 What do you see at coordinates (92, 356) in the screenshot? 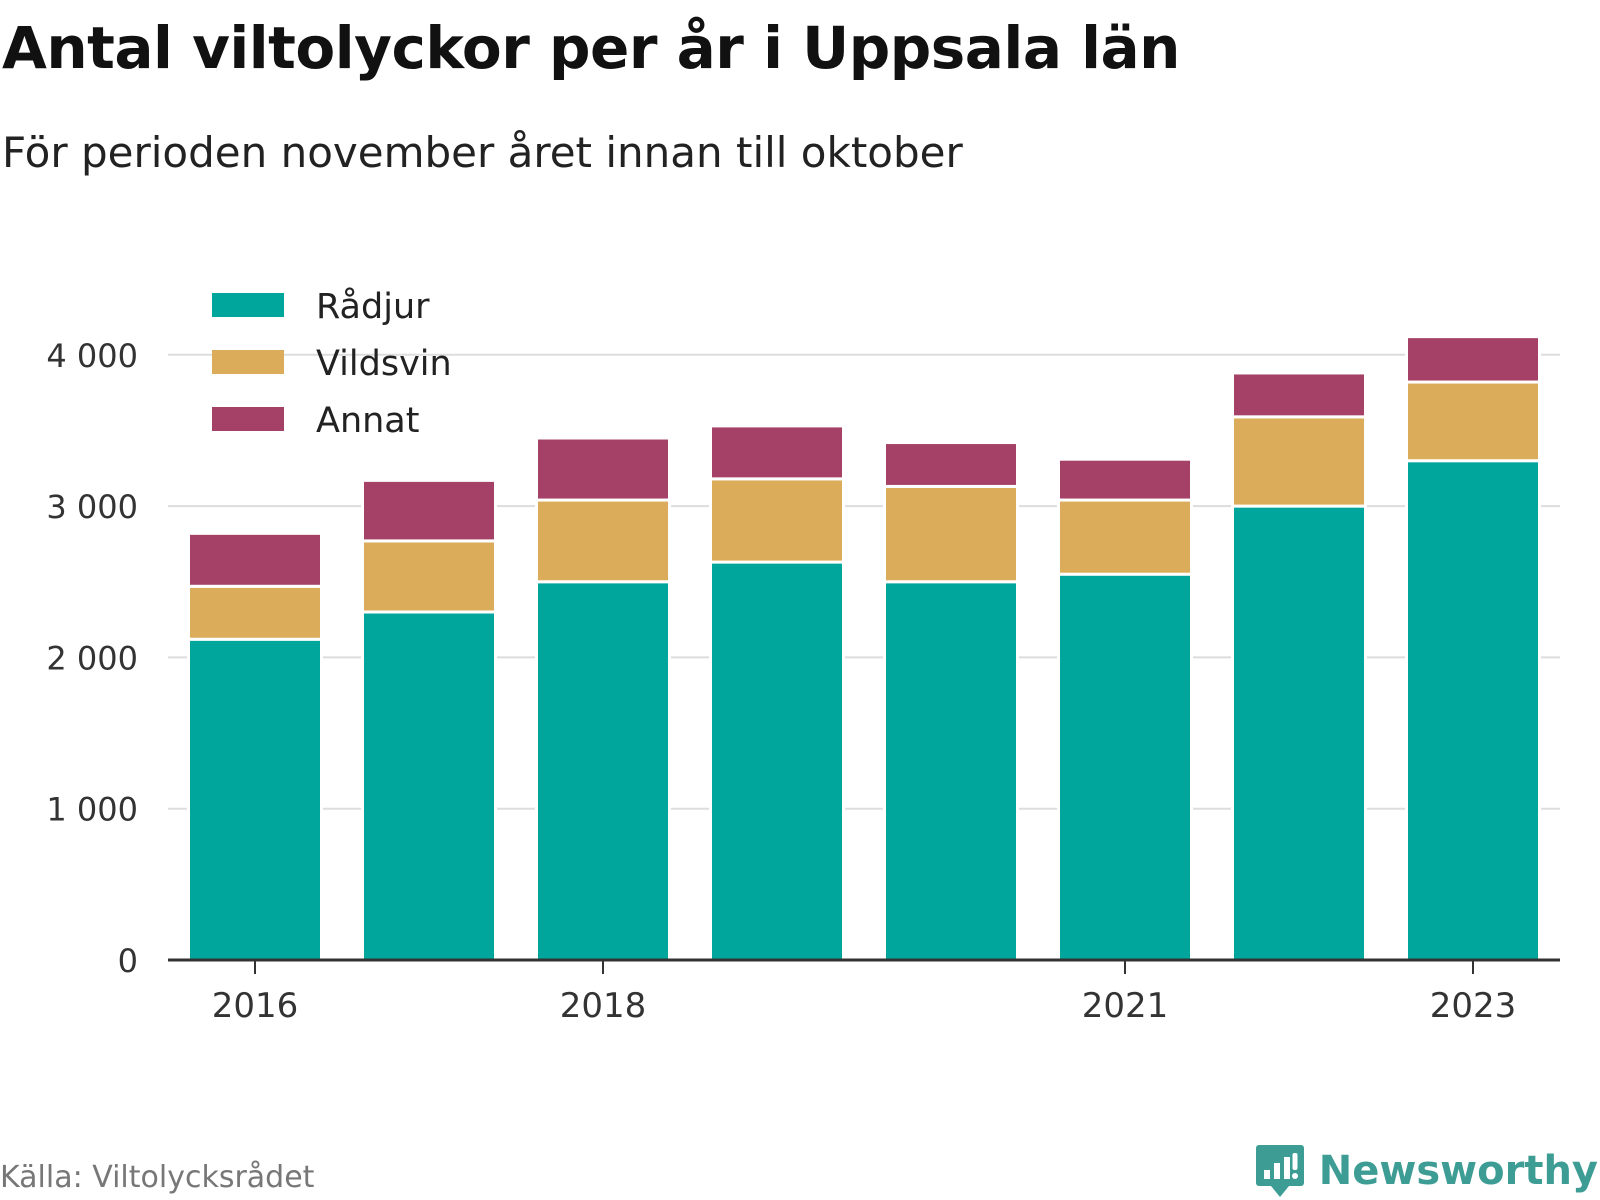
I see `y-tick-label: 4 000` at bounding box center [92, 356].